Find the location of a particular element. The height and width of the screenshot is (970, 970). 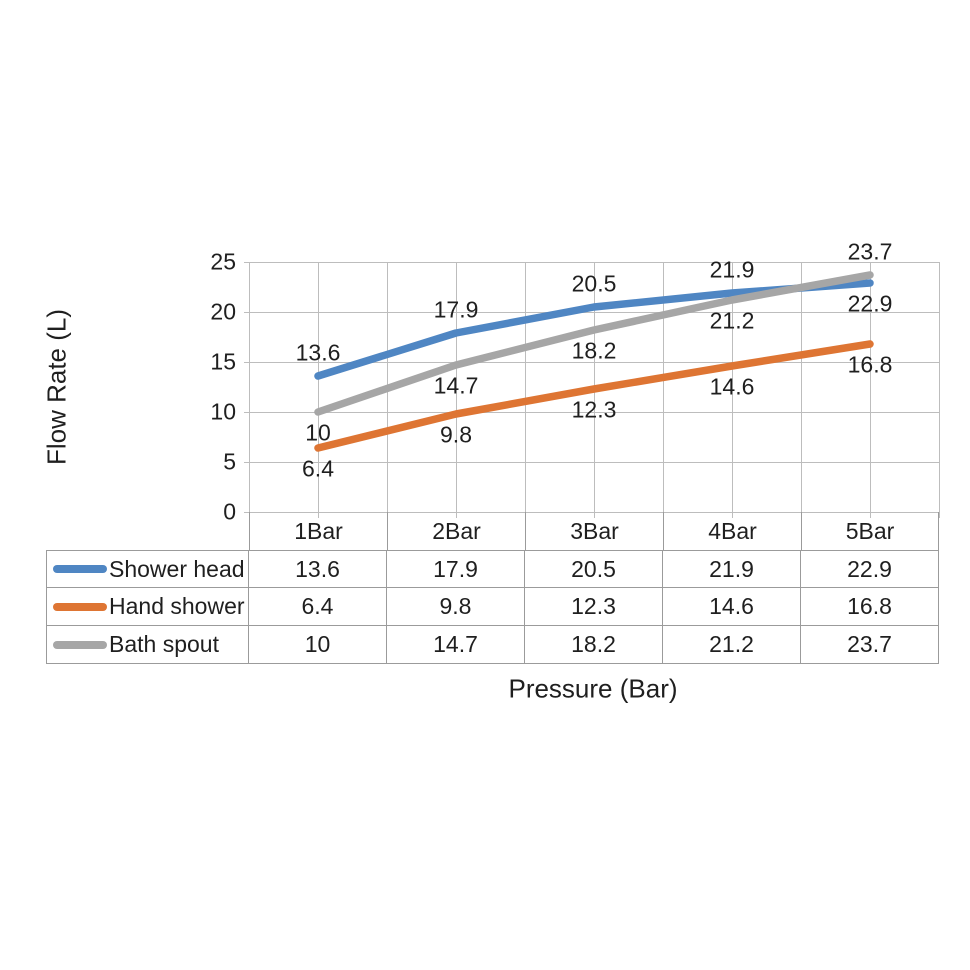

y-tick-label: 5 is located at coordinates (229, 461).